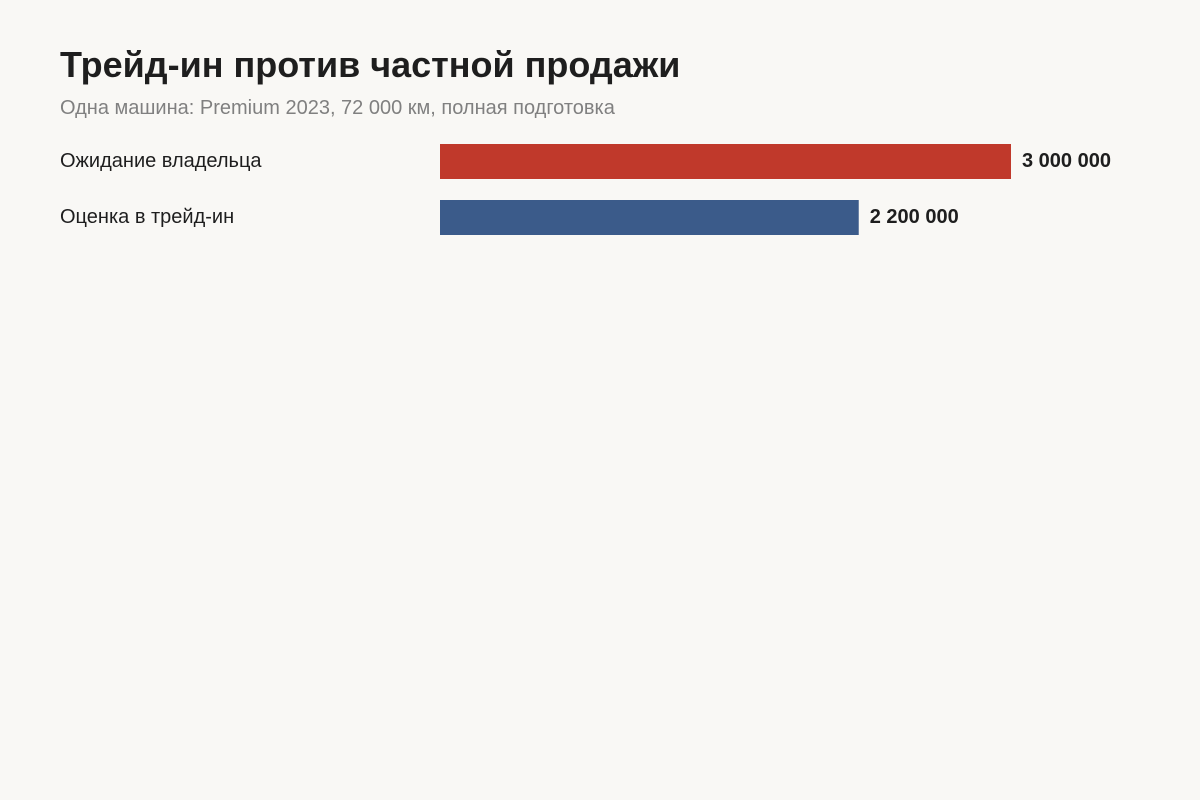 The image size is (1200, 800). What do you see at coordinates (161, 161) in the screenshot?
I see `category-label: Ожидание владельца` at bounding box center [161, 161].